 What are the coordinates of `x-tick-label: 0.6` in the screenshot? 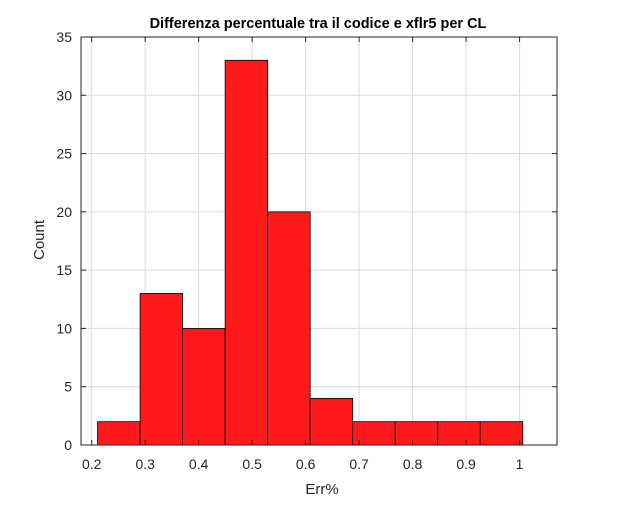 It's located at (306, 464).